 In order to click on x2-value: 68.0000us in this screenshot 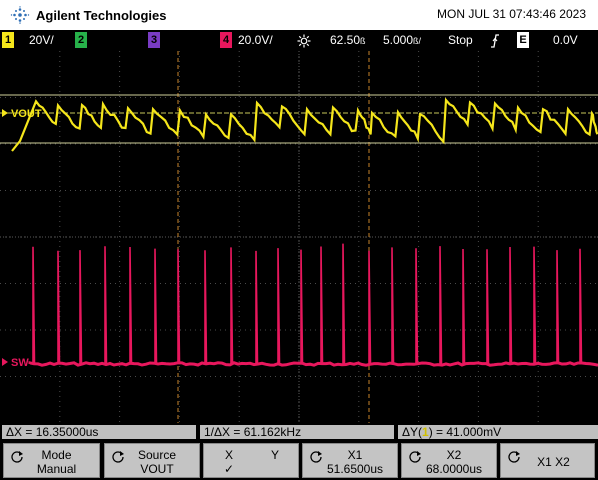, I will do `click(454, 469)`.